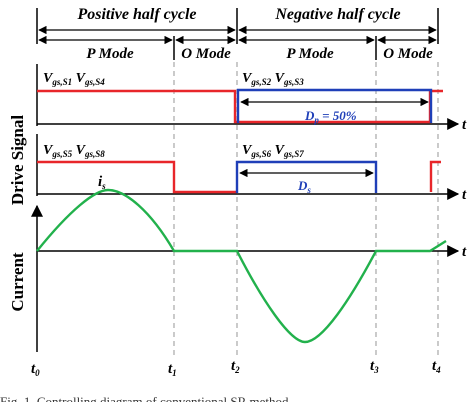 This screenshot has height=402, width=474. I want to click on ds-label: Ds, so click(304, 186).